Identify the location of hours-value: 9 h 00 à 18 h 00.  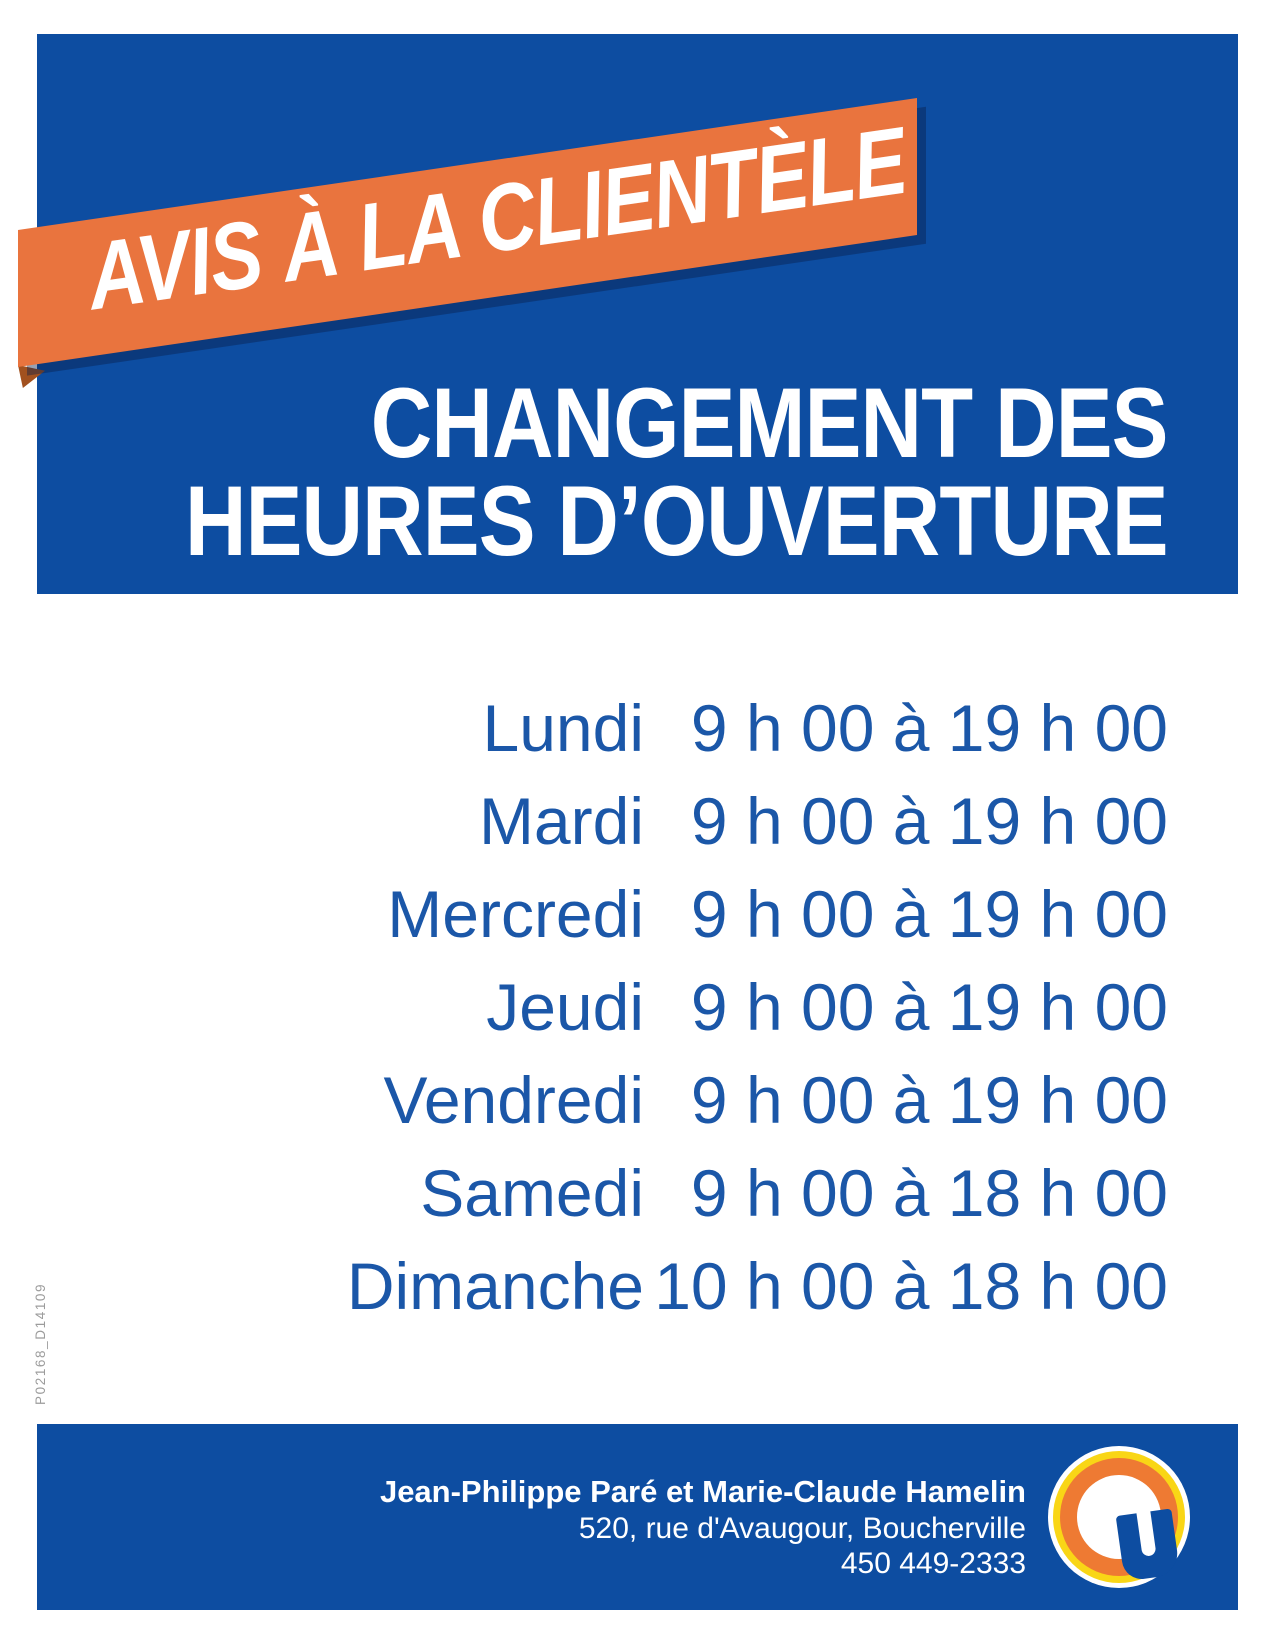
(929, 1192).